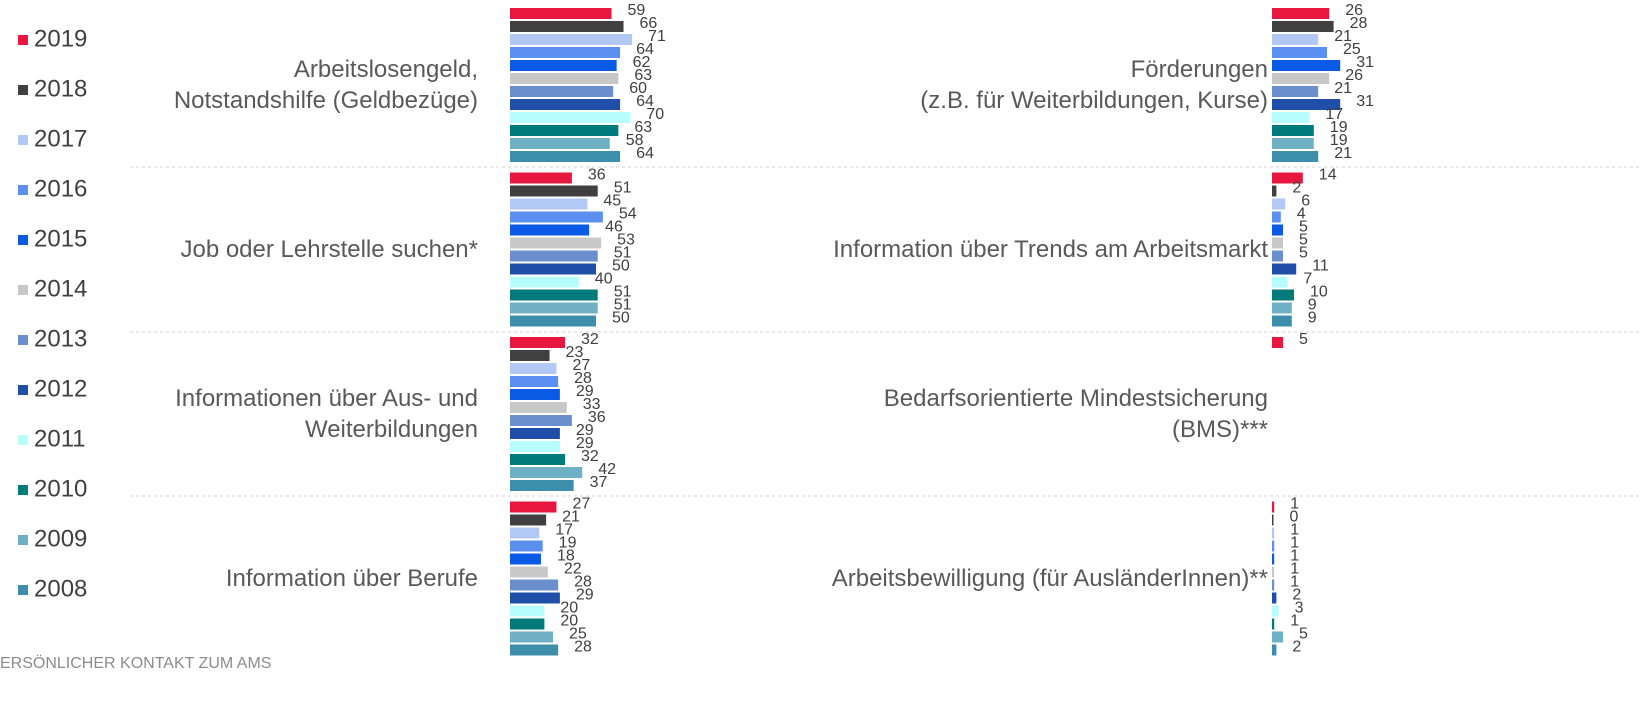  Describe the element at coordinates (60, 338) in the screenshot. I see `legend-label: 2013` at that location.